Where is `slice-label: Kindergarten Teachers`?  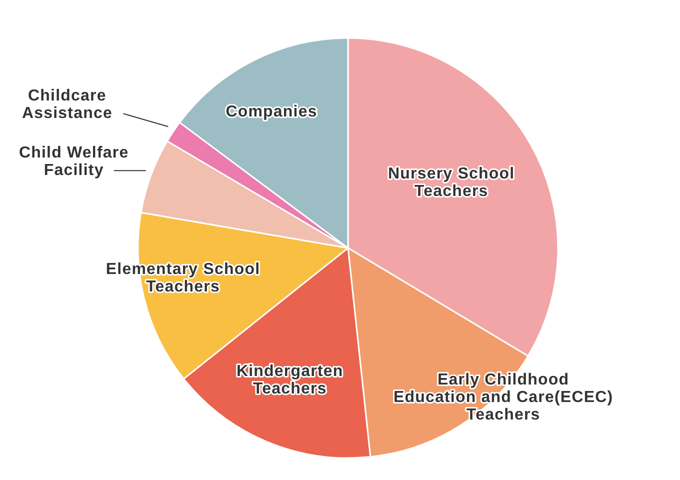 slice-label: Kindergarten Teachers is located at coordinates (290, 380).